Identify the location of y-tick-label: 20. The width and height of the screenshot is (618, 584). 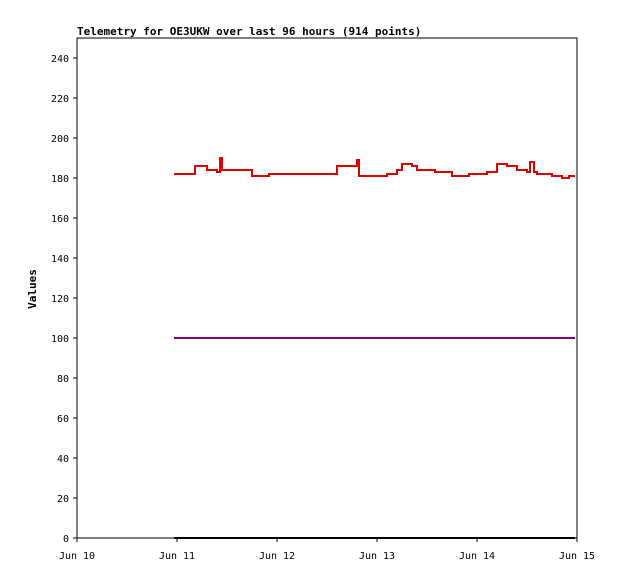
(63, 499).